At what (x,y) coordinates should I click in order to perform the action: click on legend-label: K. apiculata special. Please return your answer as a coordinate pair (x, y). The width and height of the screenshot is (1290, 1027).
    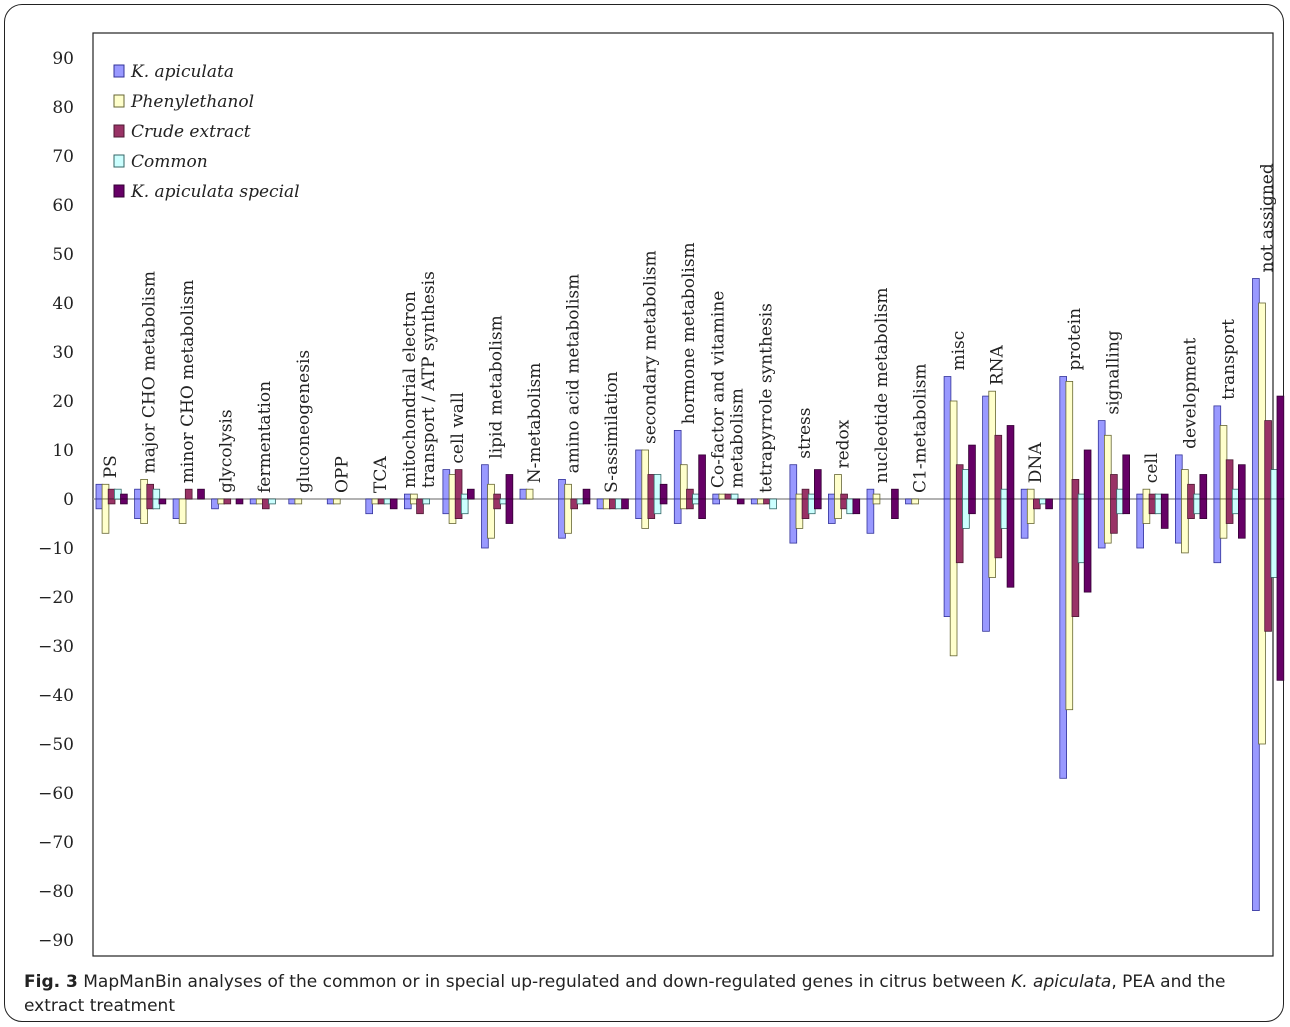
    Looking at the image, I should click on (215, 192).